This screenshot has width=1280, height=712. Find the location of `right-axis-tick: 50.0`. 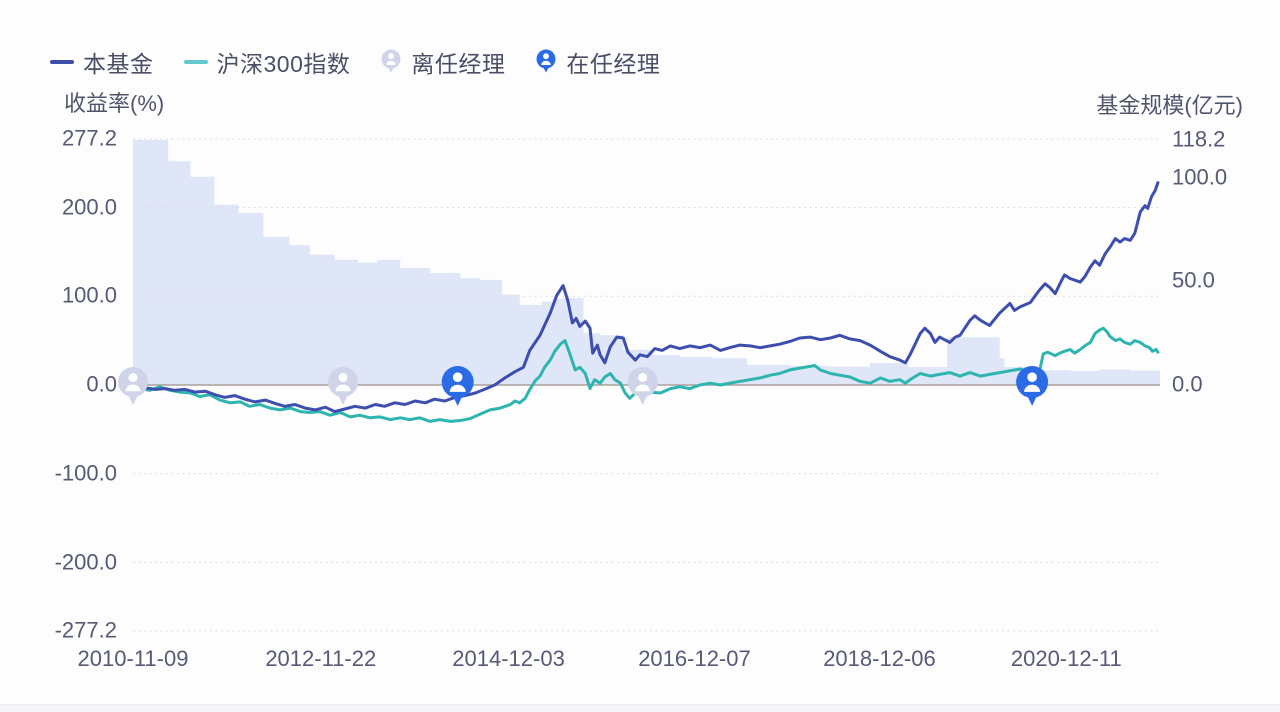

right-axis-tick: 50.0 is located at coordinates (1193, 280).